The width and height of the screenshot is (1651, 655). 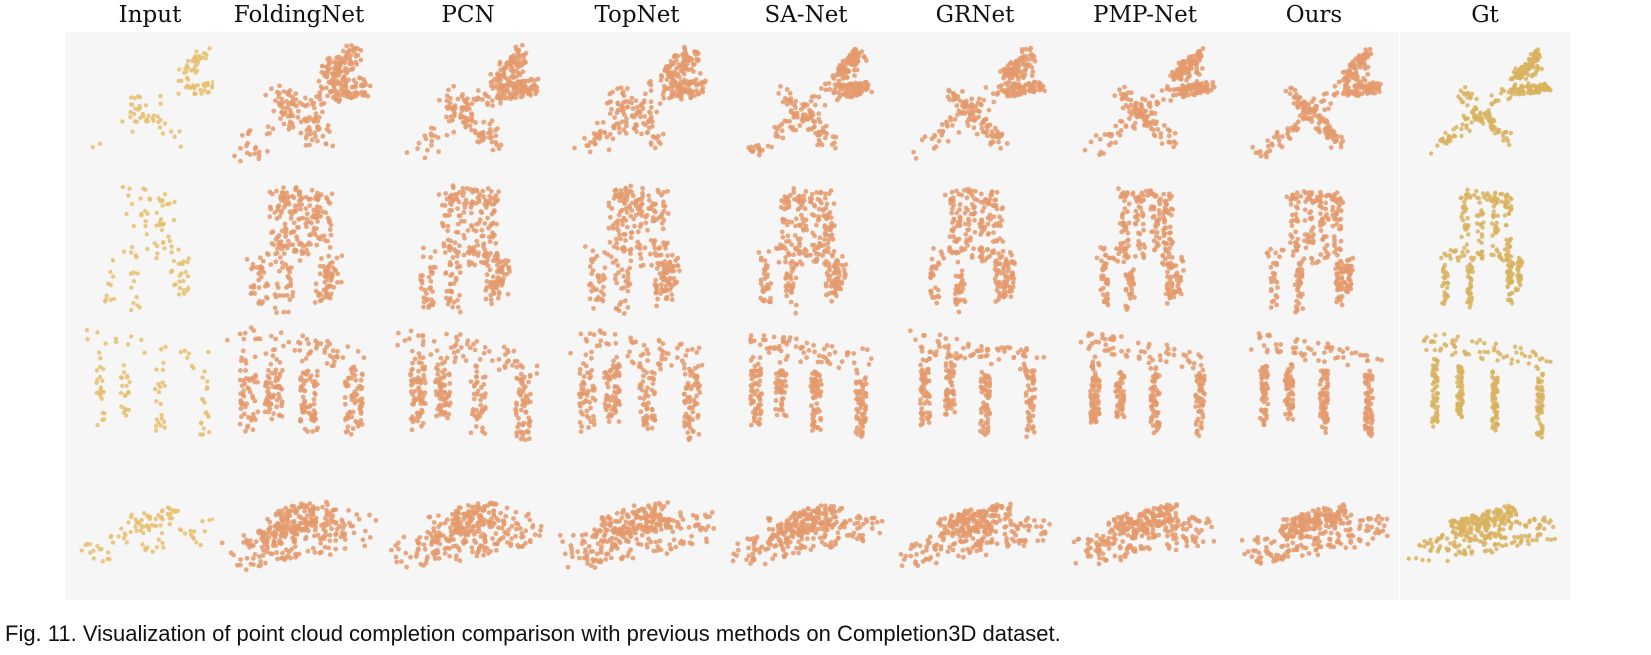 I want to click on point-cloud-car-sa-net, so click(x=806, y=529).